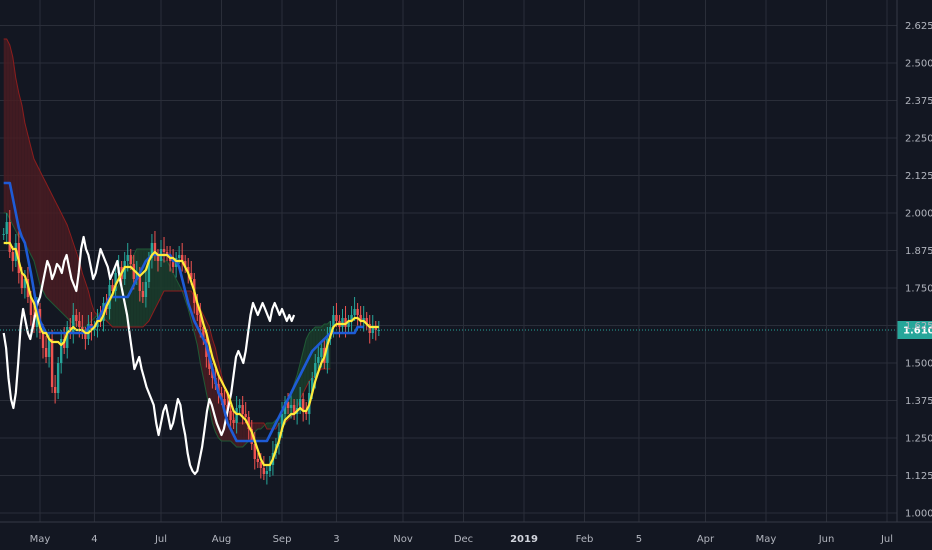 The width and height of the screenshot is (932, 550). Describe the element at coordinates (466, 330) in the screenshot. I see `last-price-line: 1.610` at that location.